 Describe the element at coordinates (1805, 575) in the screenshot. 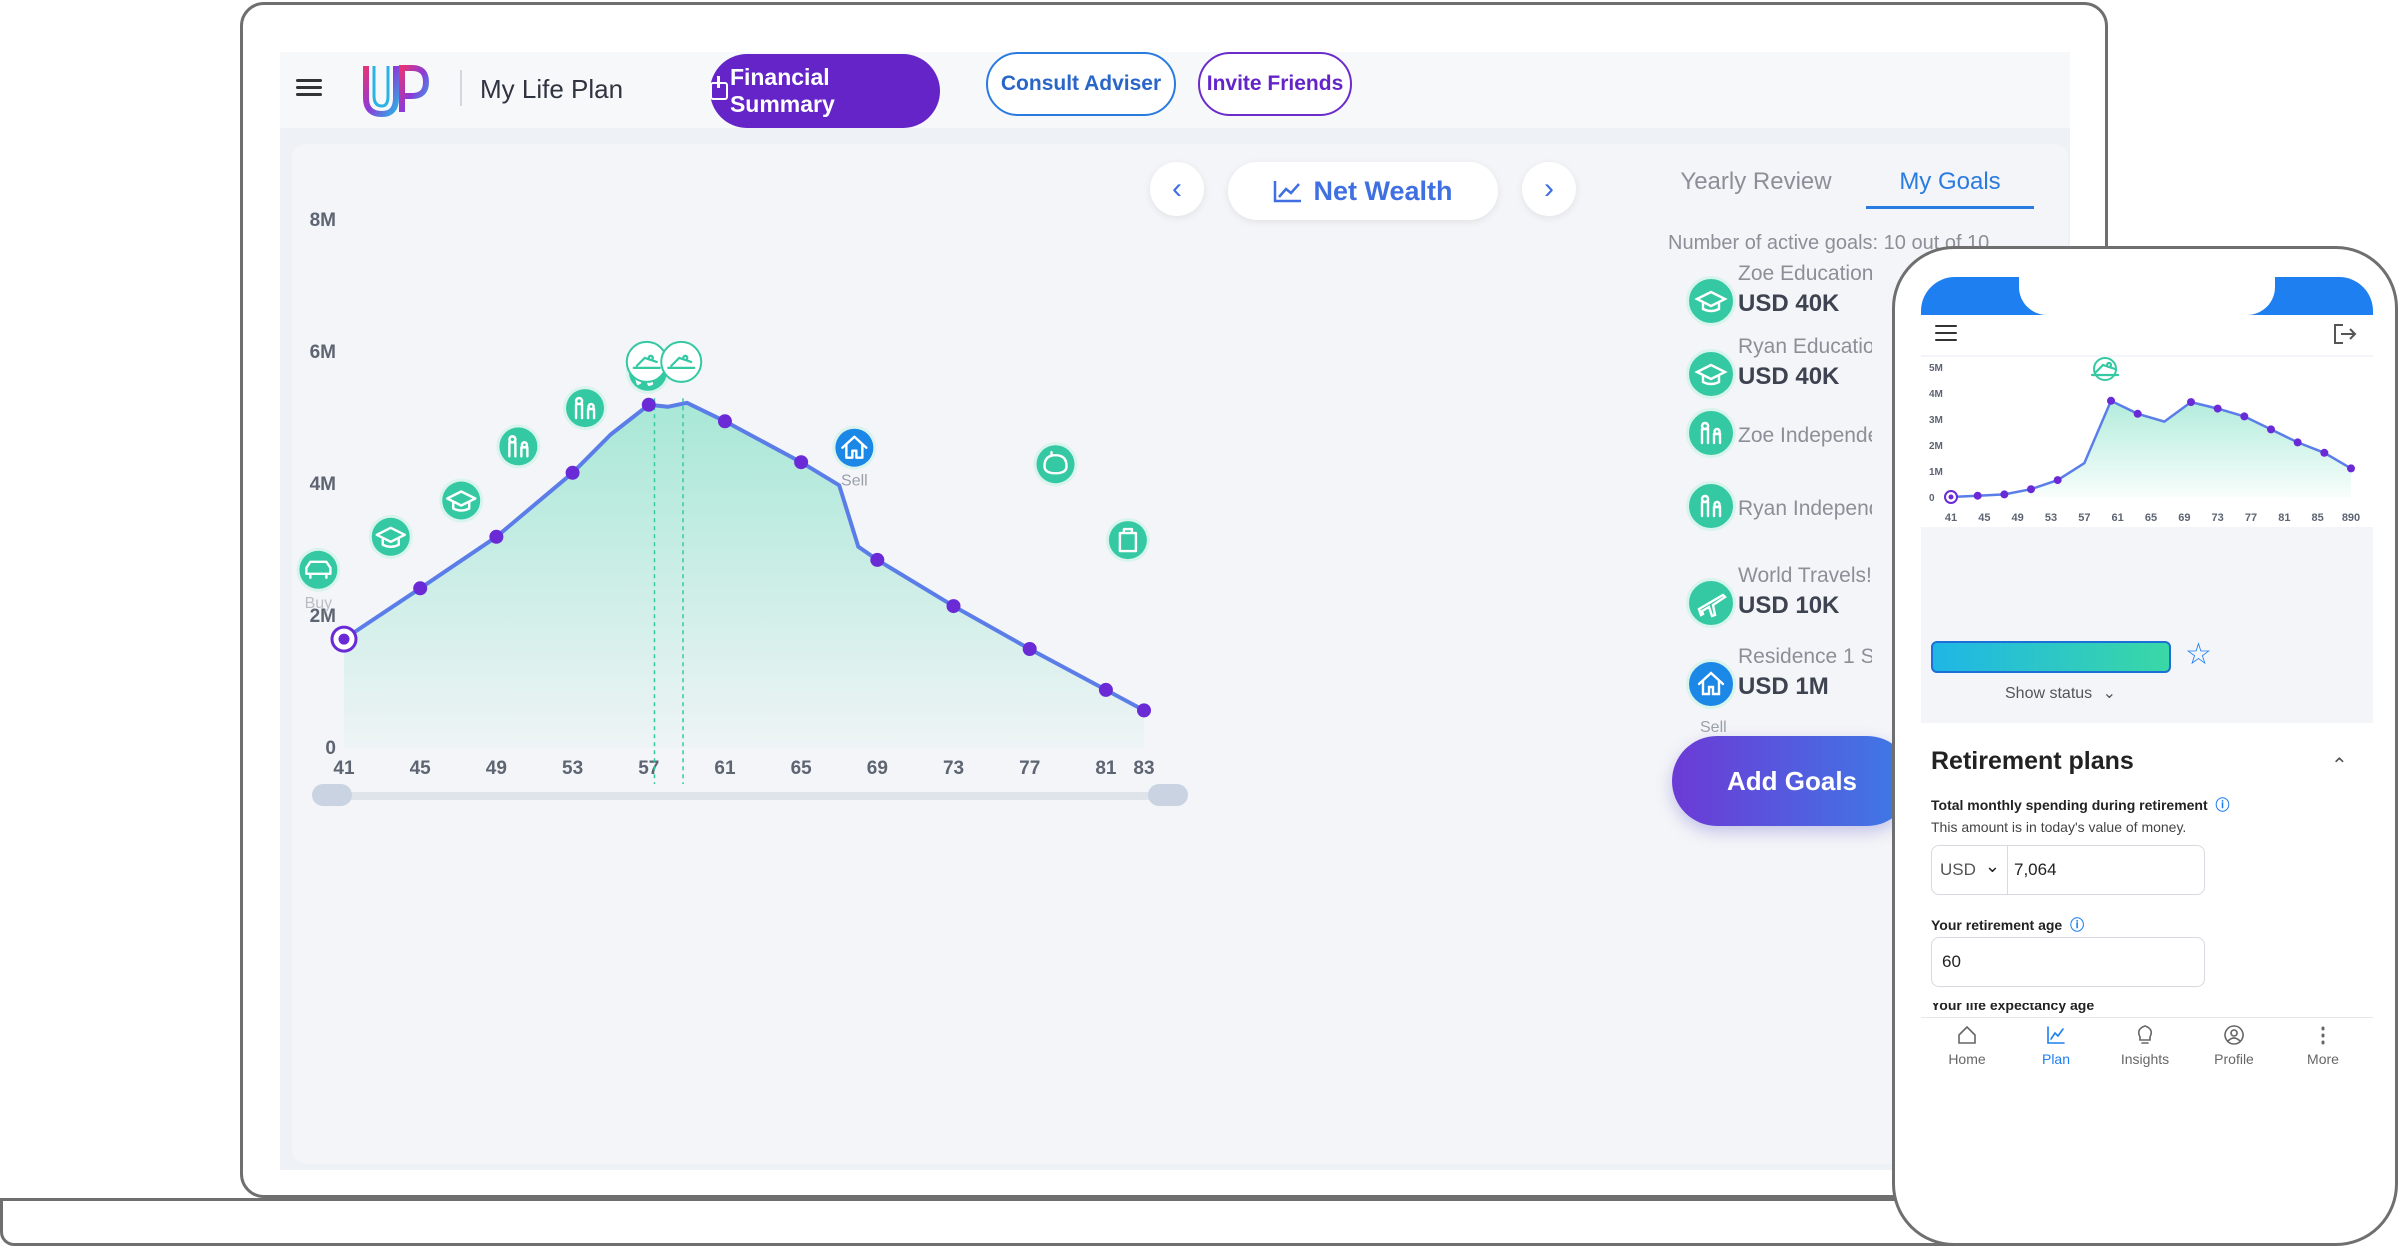

I see `goal-name: World Travels!` at that location.